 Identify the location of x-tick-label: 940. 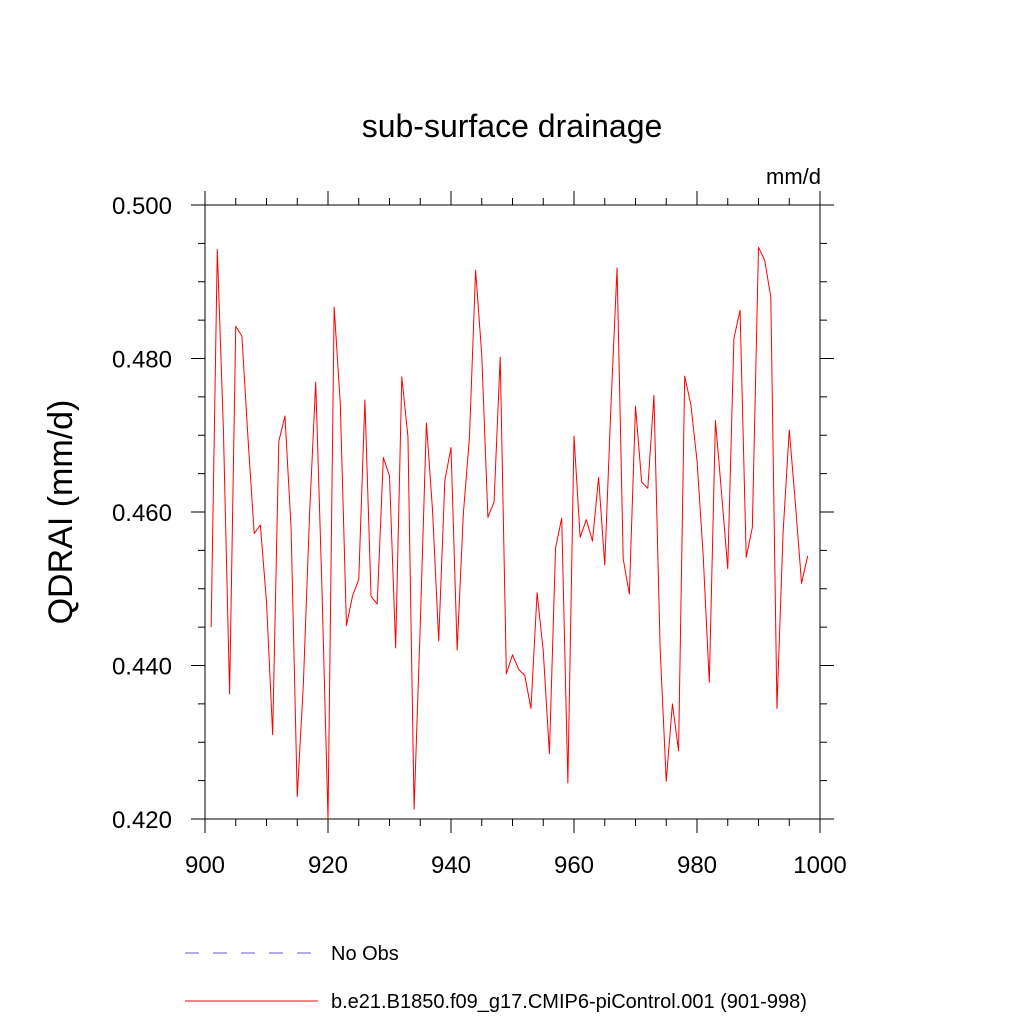
(451, 865).